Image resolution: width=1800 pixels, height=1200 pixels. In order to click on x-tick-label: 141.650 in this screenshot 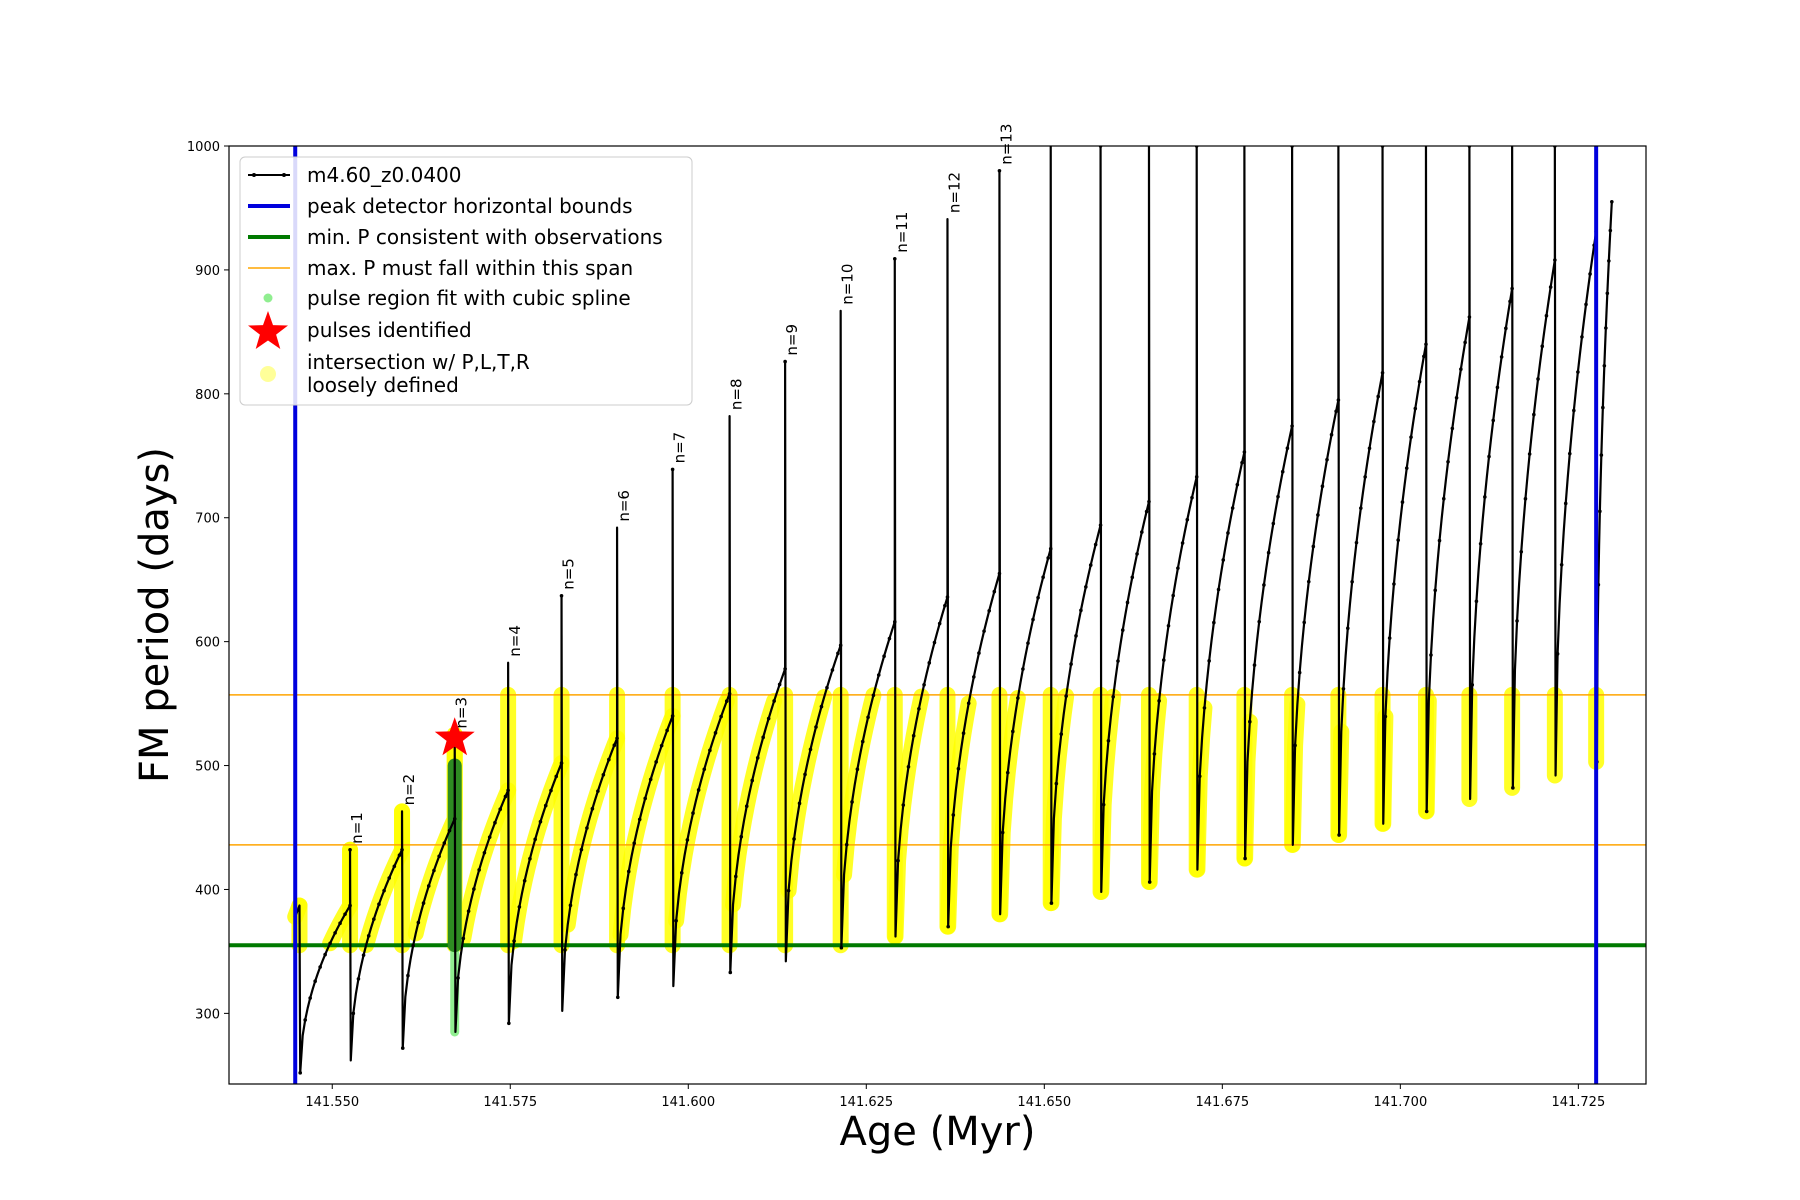, I will do `click(1044, 1102)`.